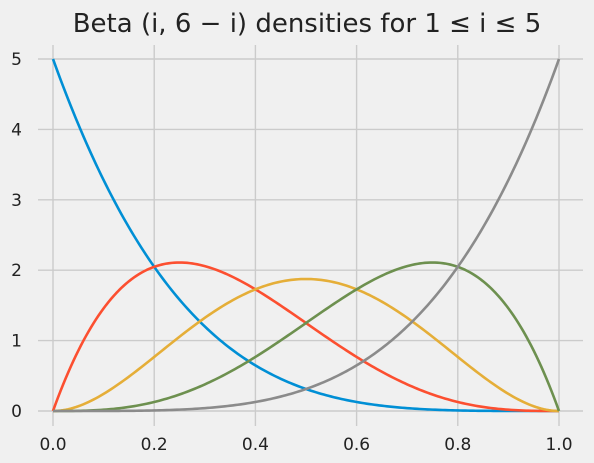  What do you see at coordinates (16, 271) in the screenshot?
I see `y-tick-label: 2` at bounding box center [16, 271].